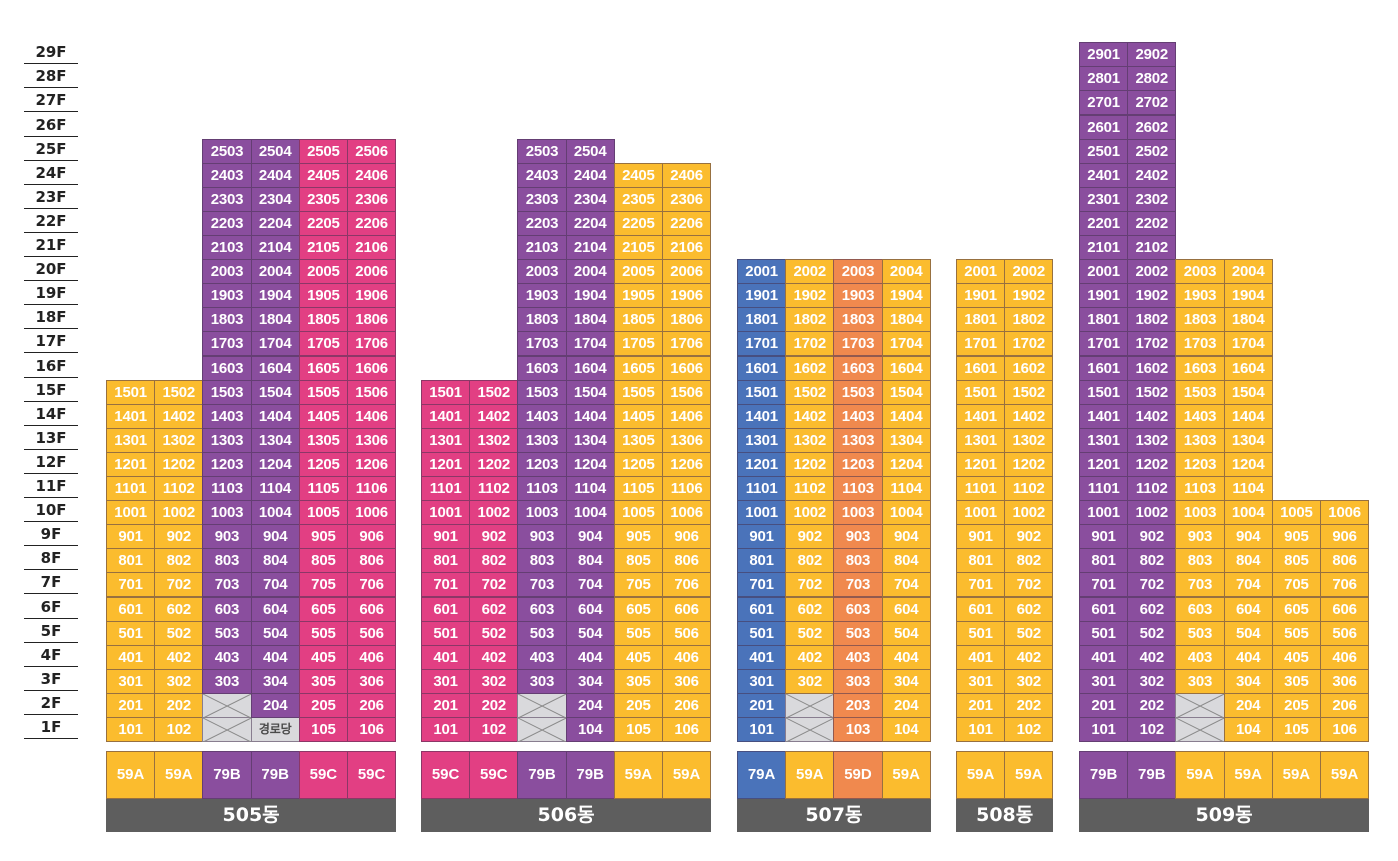 The width and height of the screenshot is (1398, 861). I want to click on floor-label: 20F, so click(51, 270).